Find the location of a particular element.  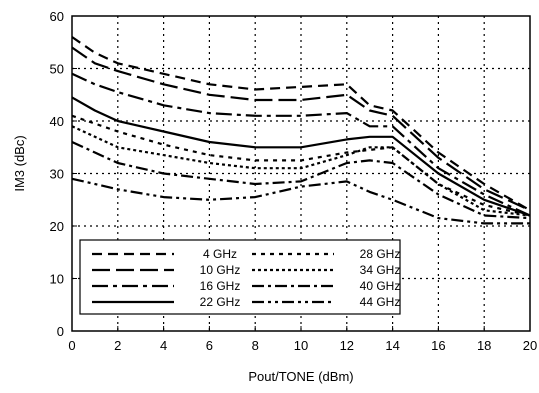

y-tick-label: 20 is located at coordinates (57, 226).